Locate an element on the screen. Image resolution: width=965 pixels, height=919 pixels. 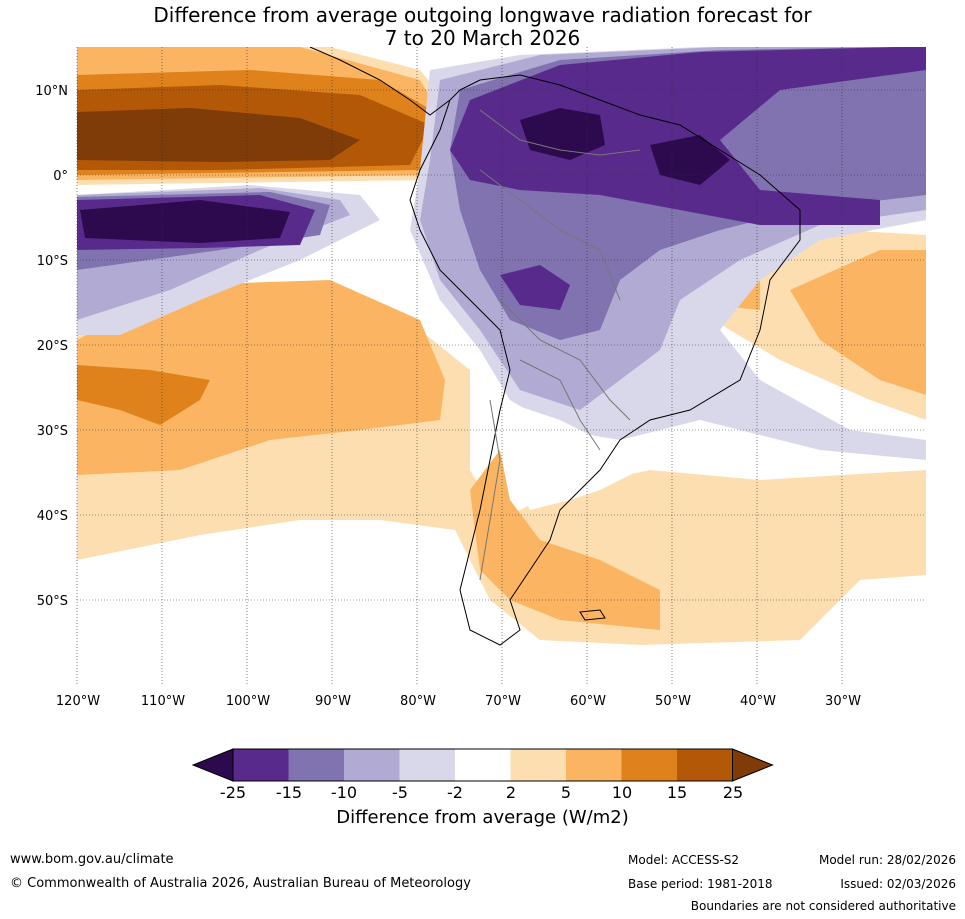
positive-anomaly-region-north-pacific-max is located at coordinates (218, 135).